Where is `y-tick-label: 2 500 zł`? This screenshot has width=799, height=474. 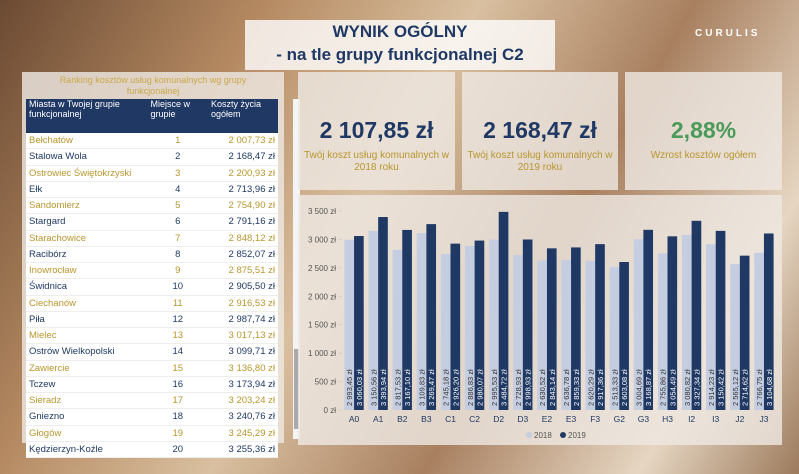 y-tick-label: 2 500 zł is located at coordinates (322, 268).